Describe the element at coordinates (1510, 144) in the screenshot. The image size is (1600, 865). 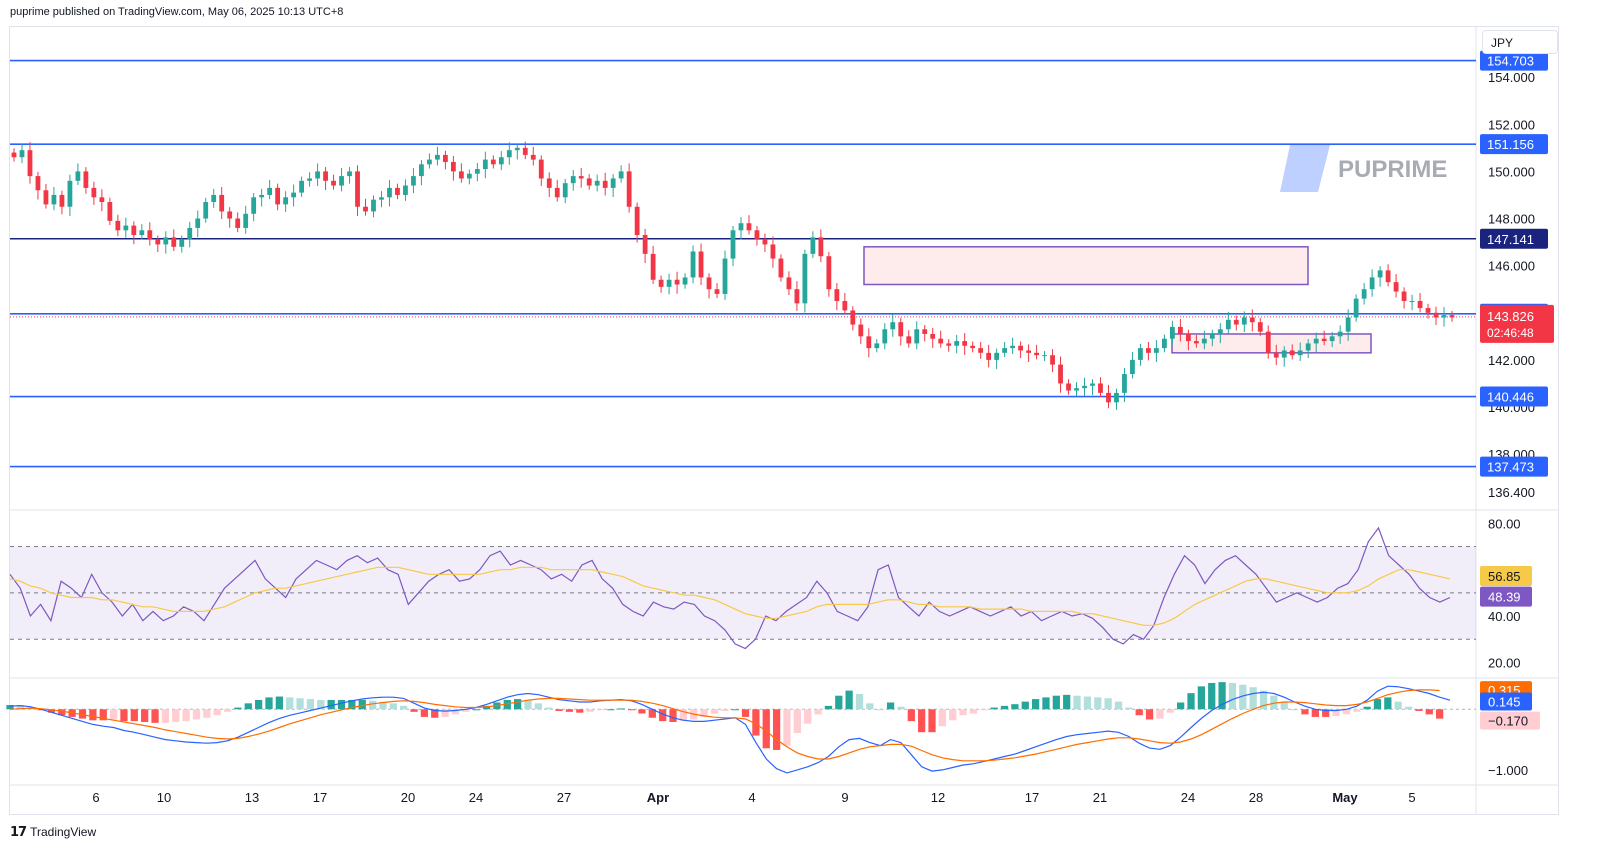
I see `level-label: 151.156` at that location.